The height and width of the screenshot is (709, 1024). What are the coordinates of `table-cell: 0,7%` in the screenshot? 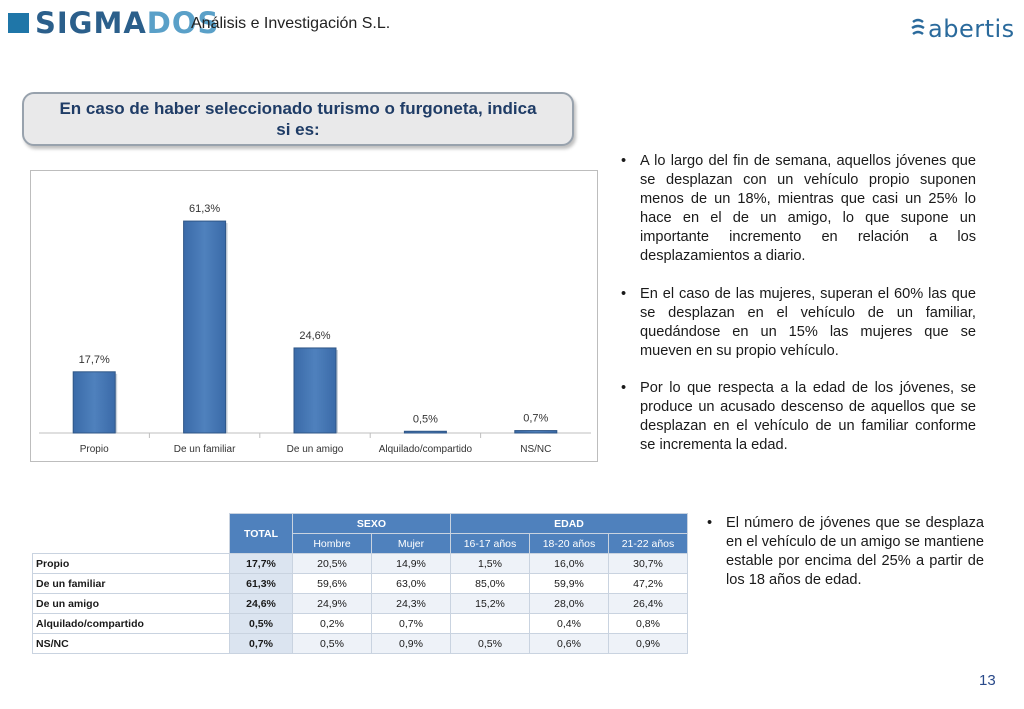 It's located at (411, 623).